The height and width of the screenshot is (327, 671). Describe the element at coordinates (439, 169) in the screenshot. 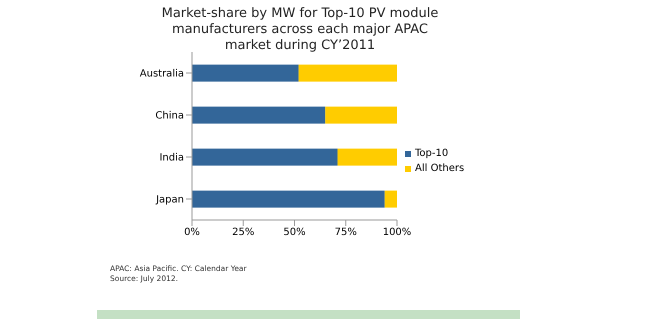

I see `legend-label: All Others` at that location.